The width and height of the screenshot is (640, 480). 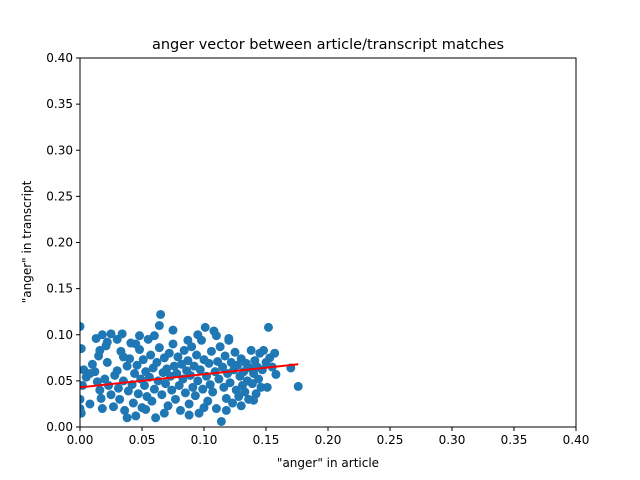 I want to click on x-tick-label: 0.25, so click(x=390, y=440).